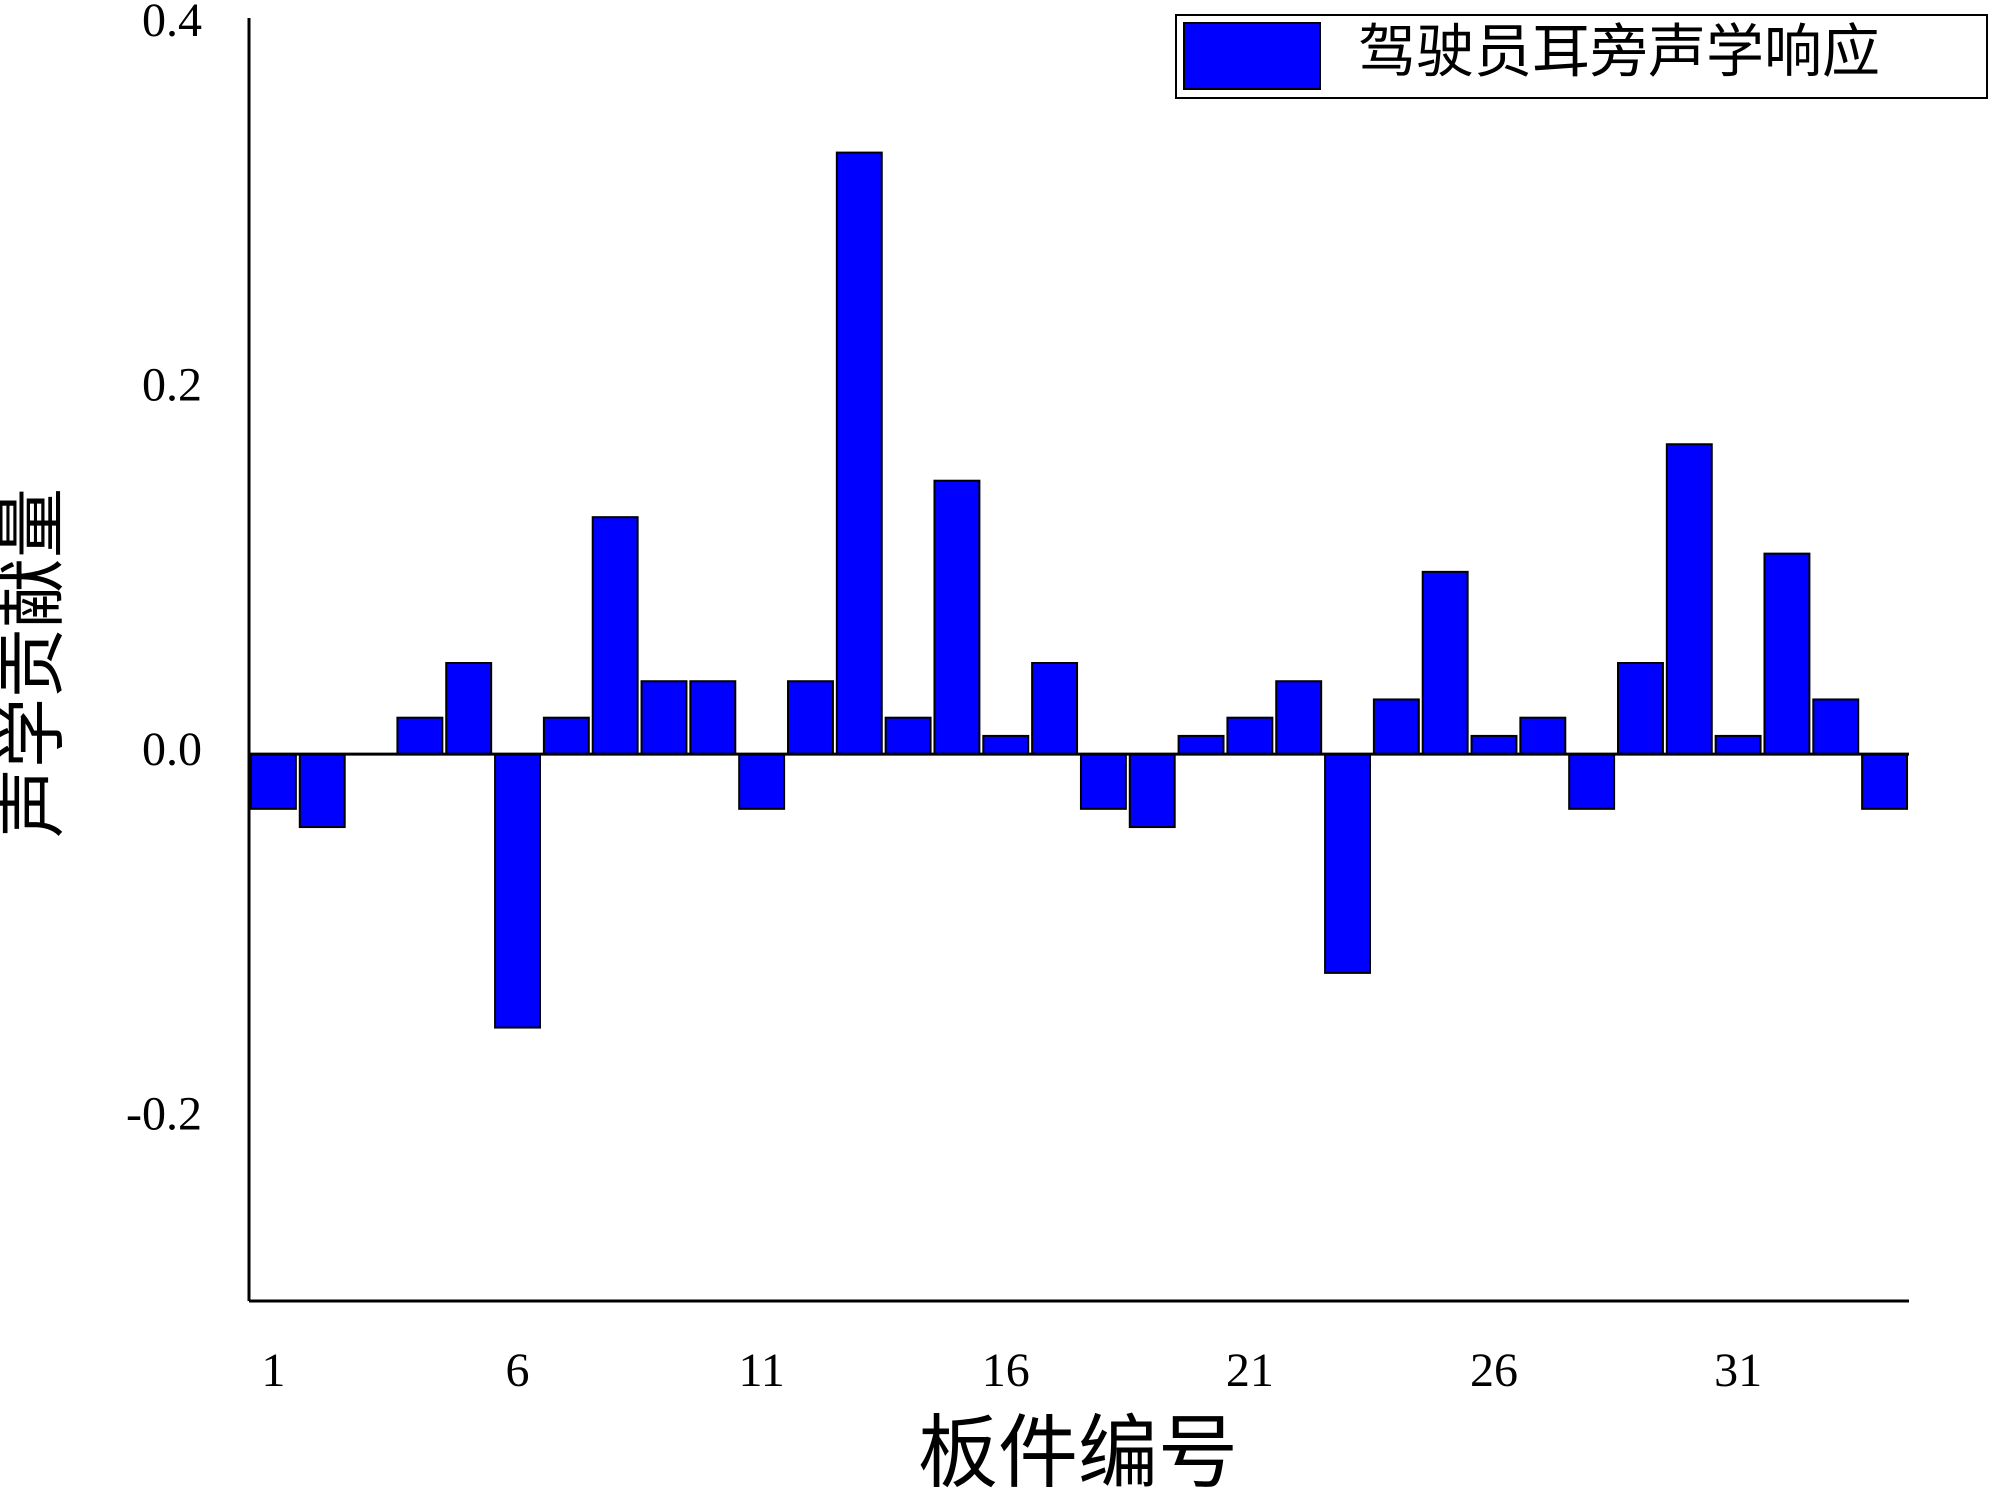  What do you see at coordinates (164, 1114) in the screenshot?
I see `y-tick-label: -0.2` at bounding box center [164, 1114].